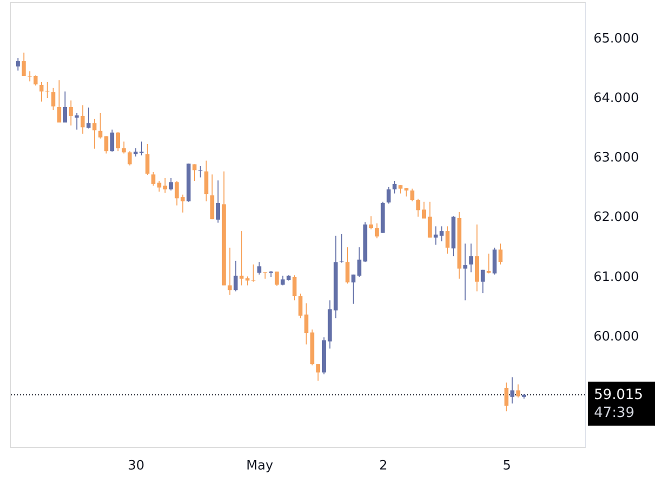  What do you see at coordinates (616, 218) in the screenshot?
I see `y-tick-label: 62.000` at bounding box center [616, 218].